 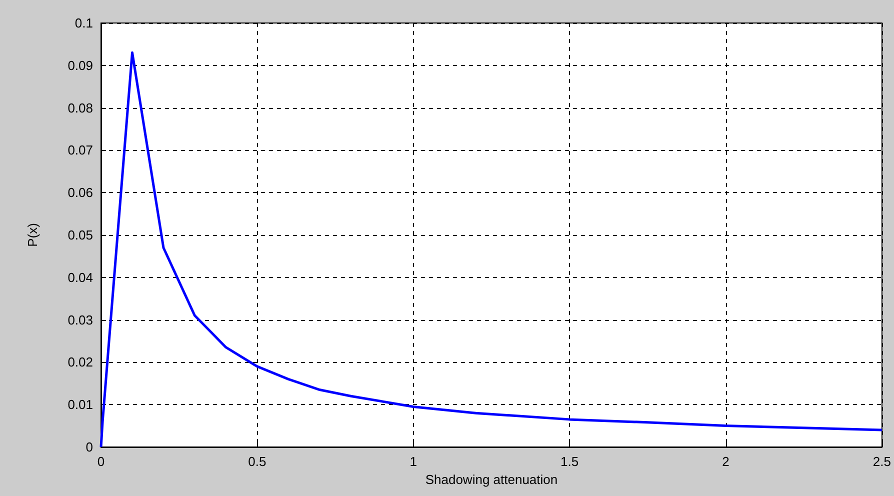 What do you see at coordinates (83, 23) in the screenshot?
I see `y-tick-label: 0.1` at bounding box center [83, 23].